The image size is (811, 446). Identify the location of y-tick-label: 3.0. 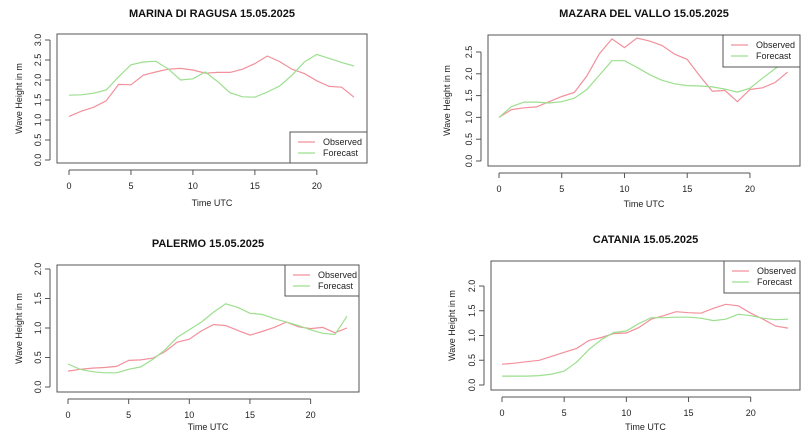
(38, 40).